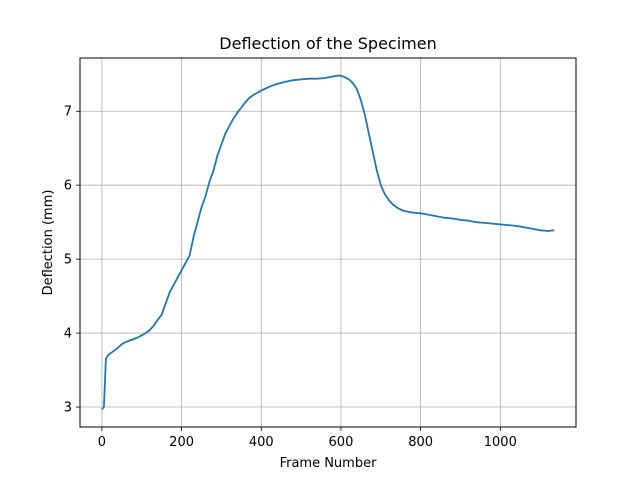 The image size is (640, 480). I want to click on y-tick-label: 3, so click(68, 408).